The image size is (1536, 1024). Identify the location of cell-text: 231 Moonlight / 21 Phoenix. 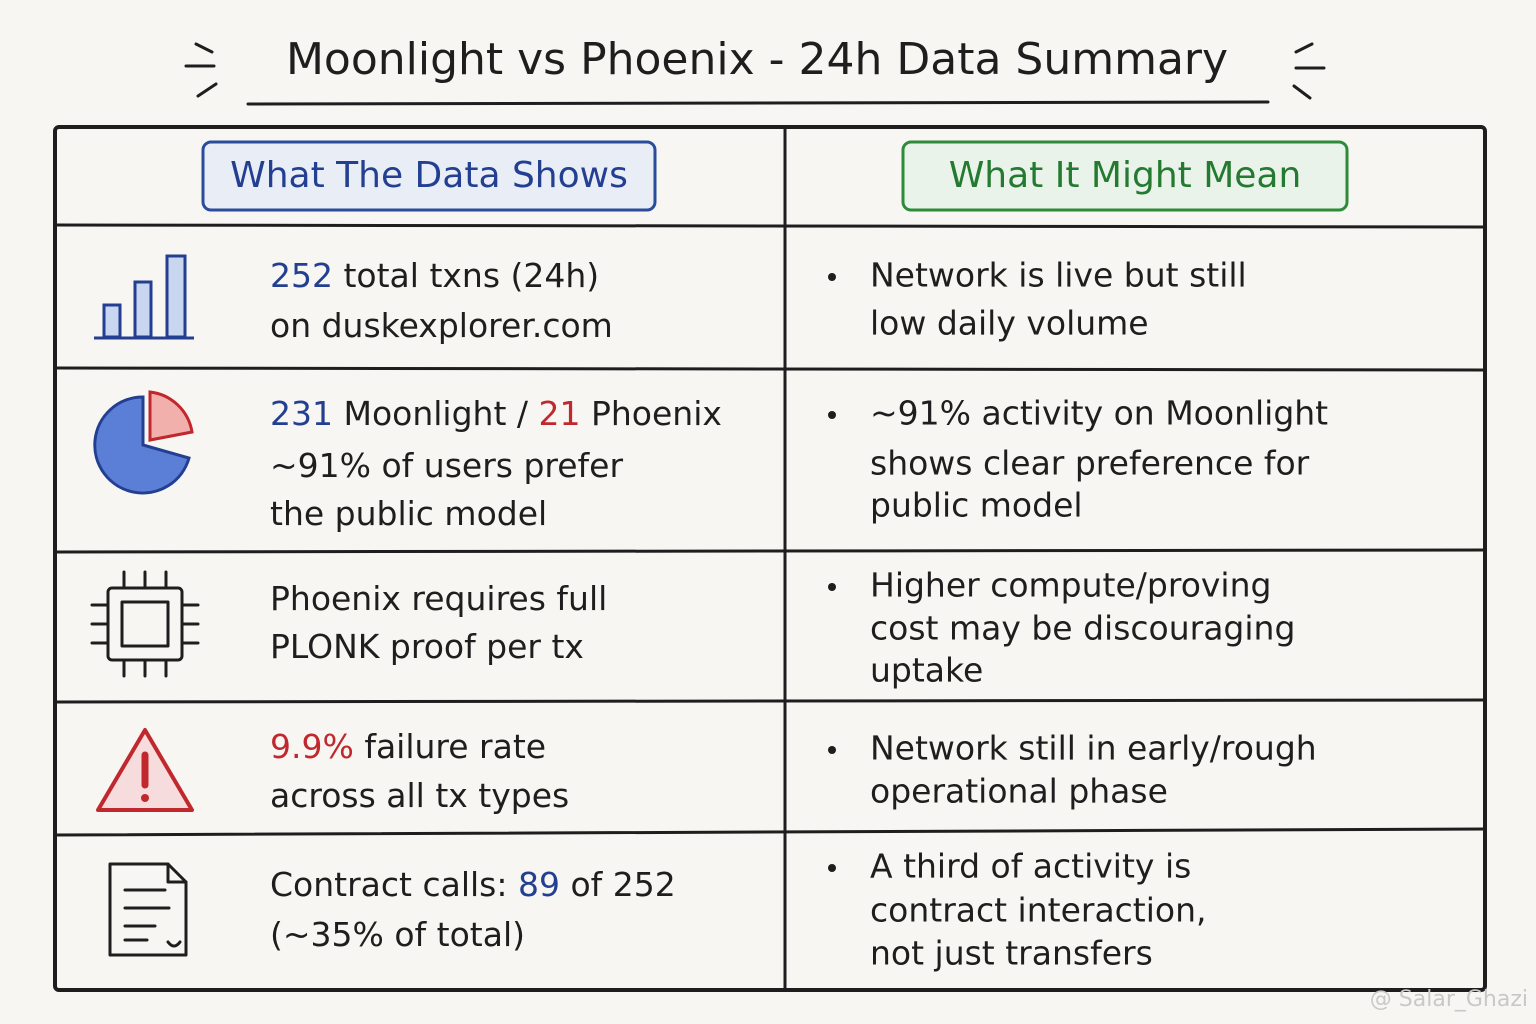
(496, 413).